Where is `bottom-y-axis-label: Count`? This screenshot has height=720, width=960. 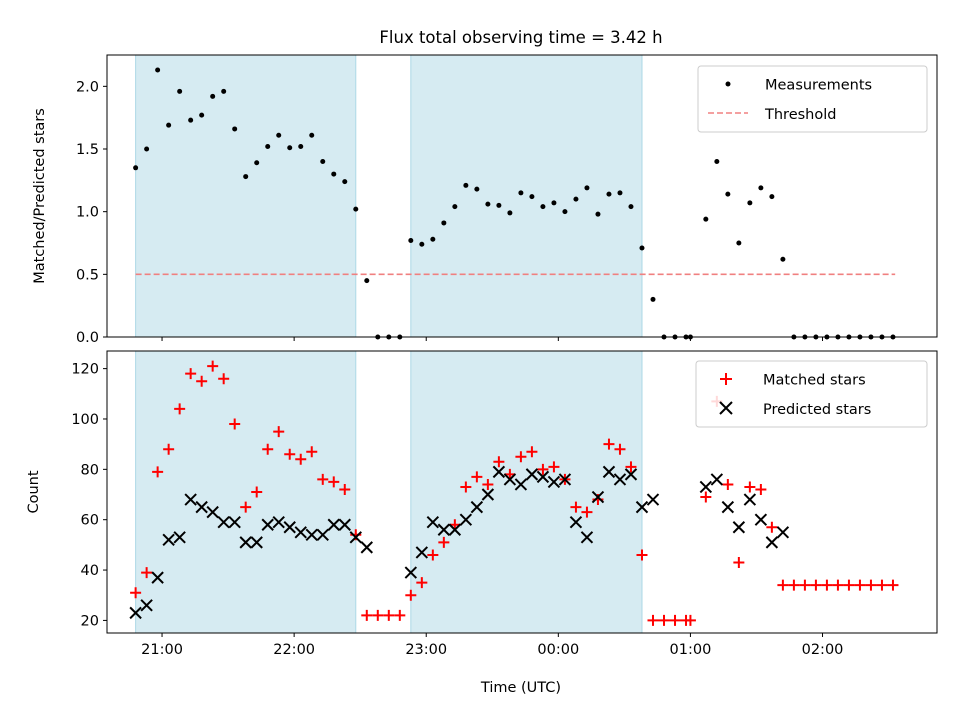
bottom-y-axis-label: Count is located at coordinates (34, 491).